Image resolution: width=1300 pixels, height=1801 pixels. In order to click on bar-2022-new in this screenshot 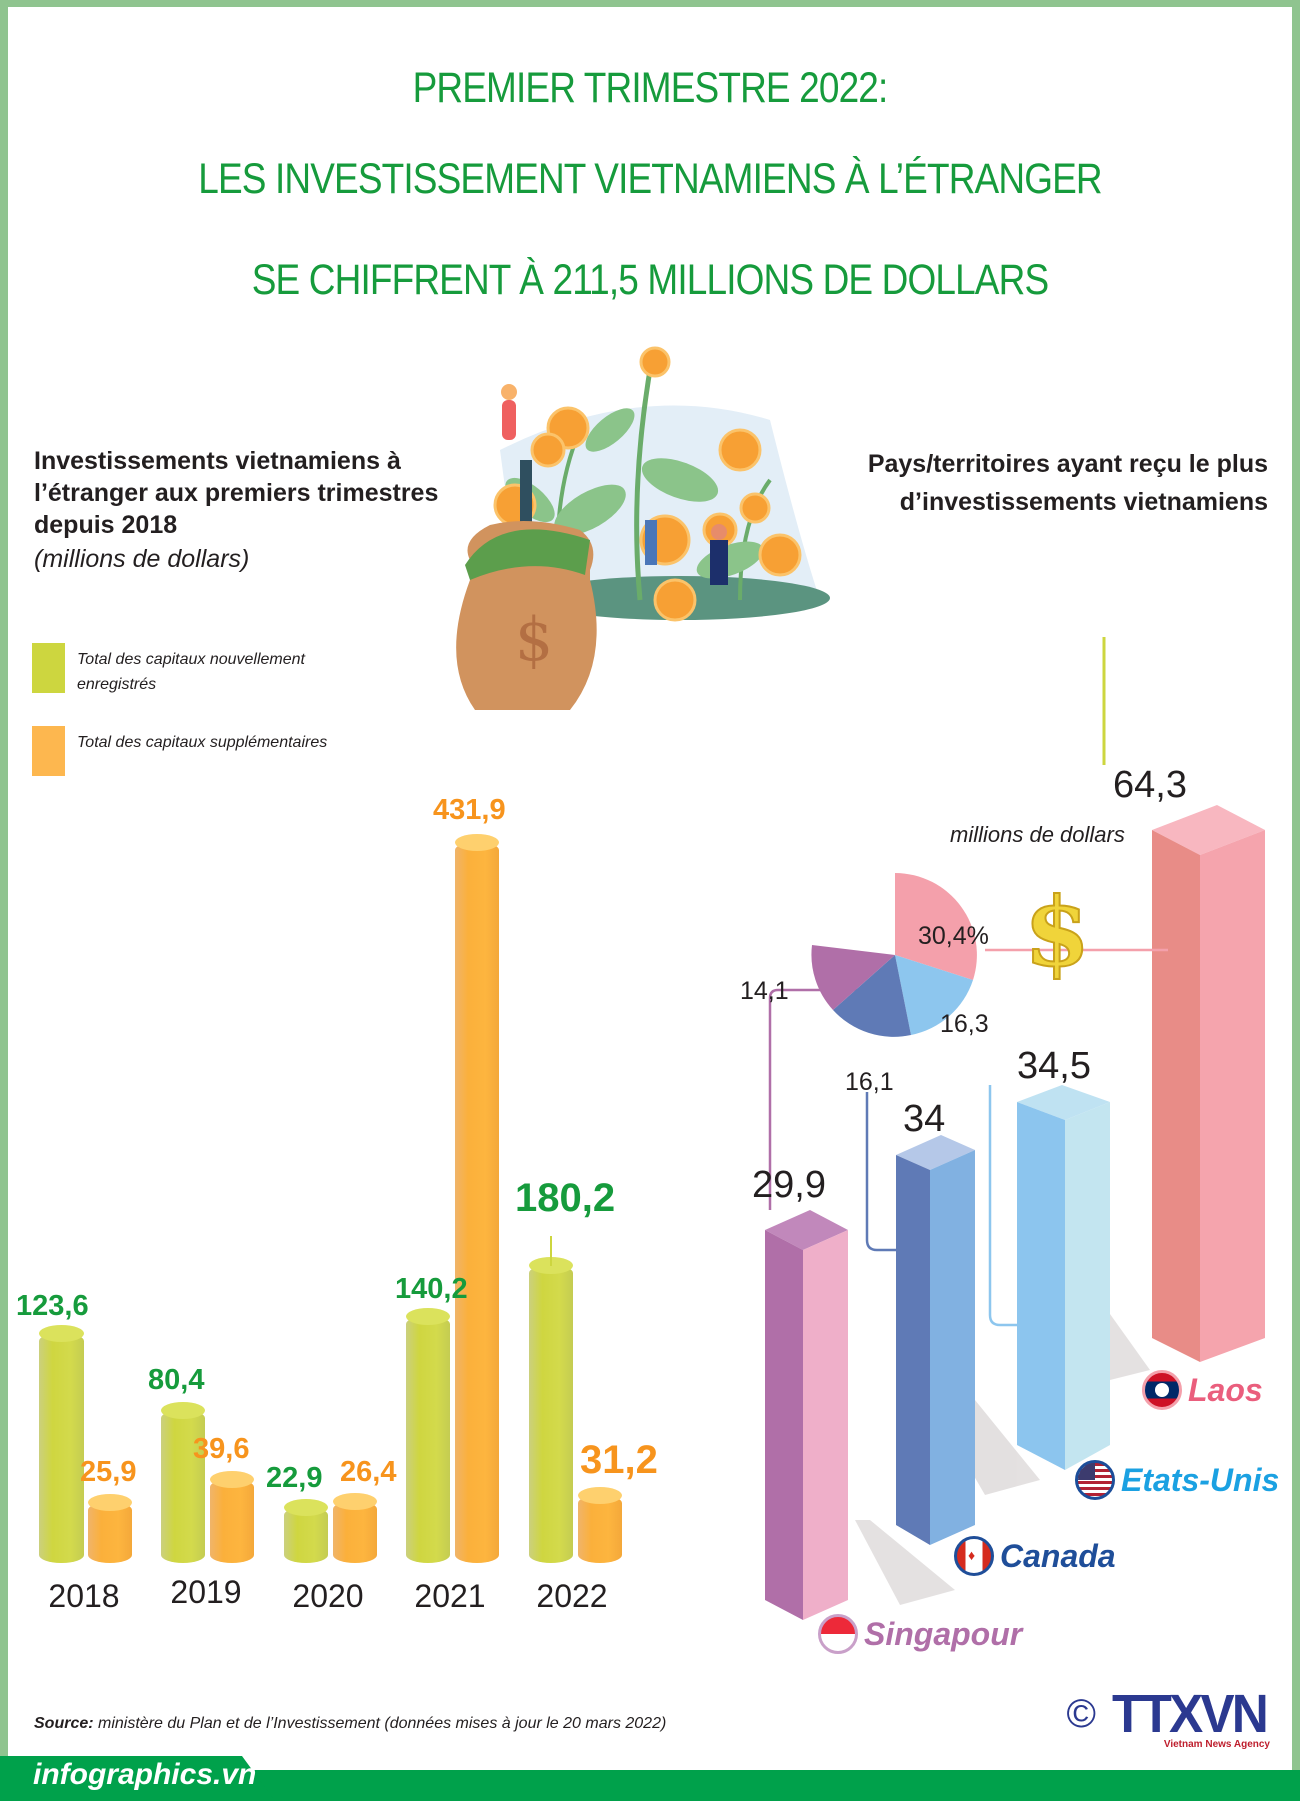, I will do `click(551, 1410)`.